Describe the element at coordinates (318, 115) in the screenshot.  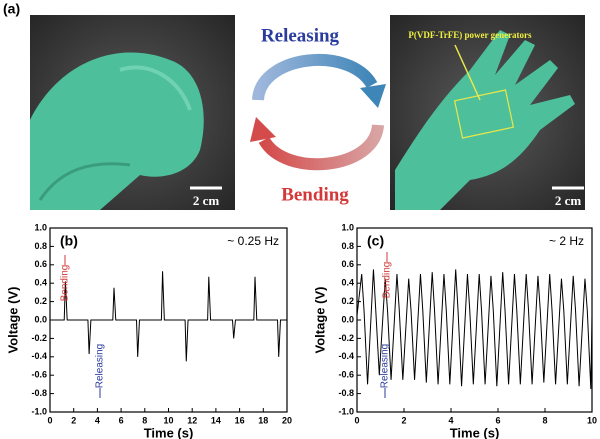
I see `cycle-diagram: Releasing Bending` at that location.